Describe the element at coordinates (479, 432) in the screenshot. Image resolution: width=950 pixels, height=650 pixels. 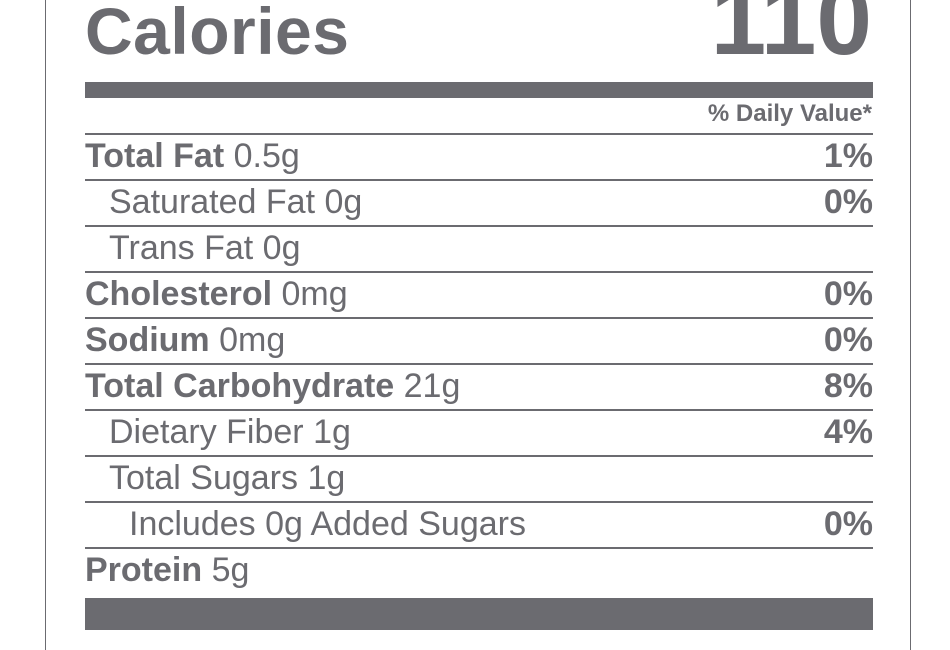
I see `nutrient-row: Dietary Fiber 1g 4%` at that location.